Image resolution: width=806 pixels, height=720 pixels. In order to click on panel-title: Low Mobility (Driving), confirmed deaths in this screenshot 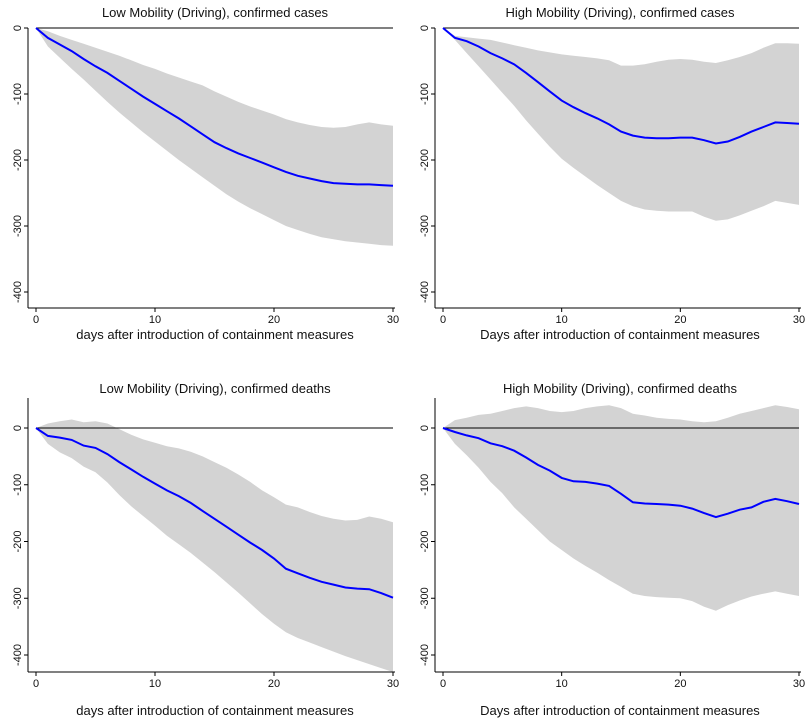, I will do `click(215, 388)`.